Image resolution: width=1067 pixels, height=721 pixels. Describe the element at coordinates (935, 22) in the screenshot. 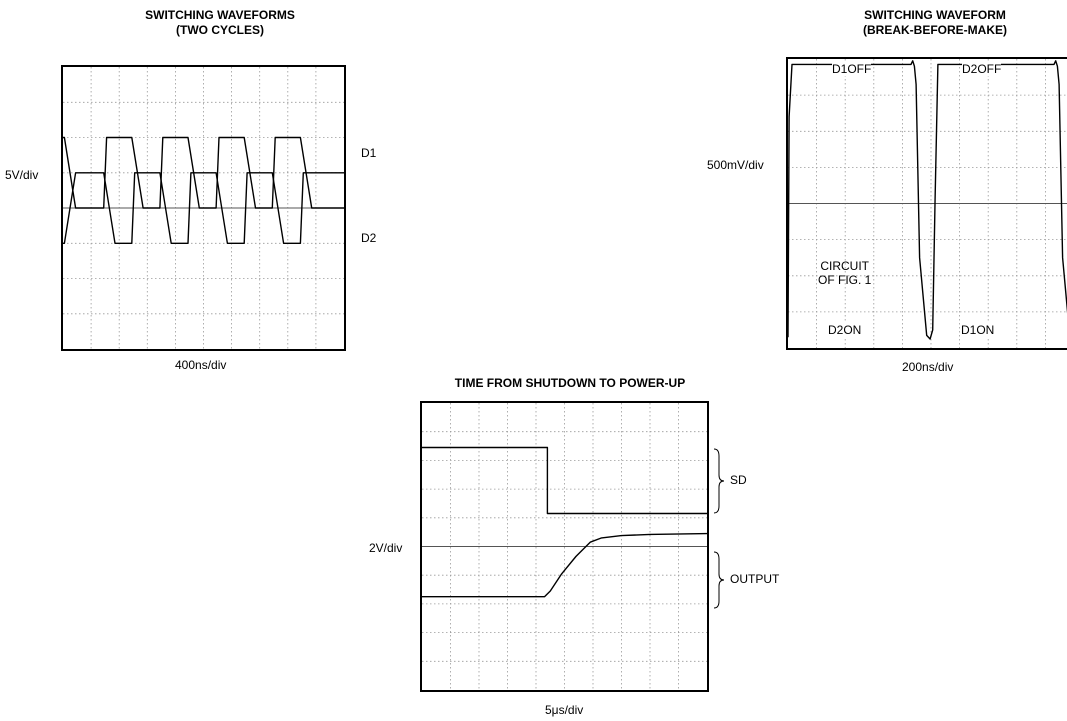

I see `chart2-title: SWITCHING WAVEFORM (BREAK-BEFORE-MAKE)` at that location.